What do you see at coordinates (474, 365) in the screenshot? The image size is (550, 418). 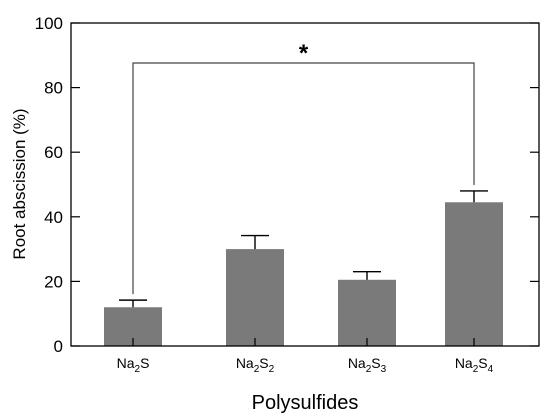 I see `x-category-label: Na2S4` at bounding box center [474, 365].